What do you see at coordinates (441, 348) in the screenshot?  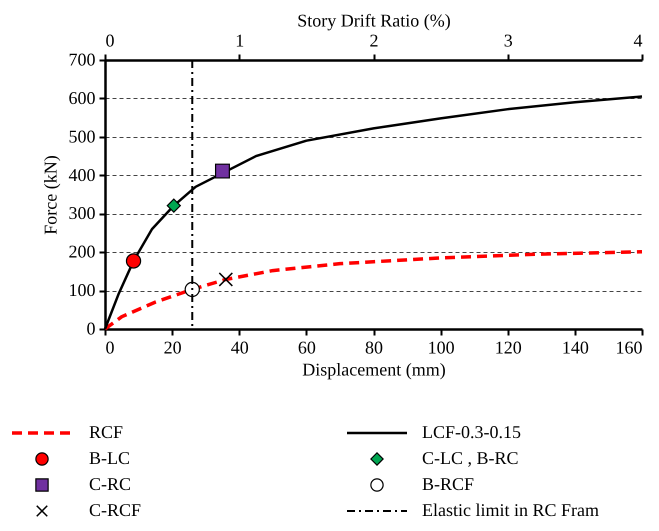 I see `x-tick-label: 100` at bounding box center [441, 348].